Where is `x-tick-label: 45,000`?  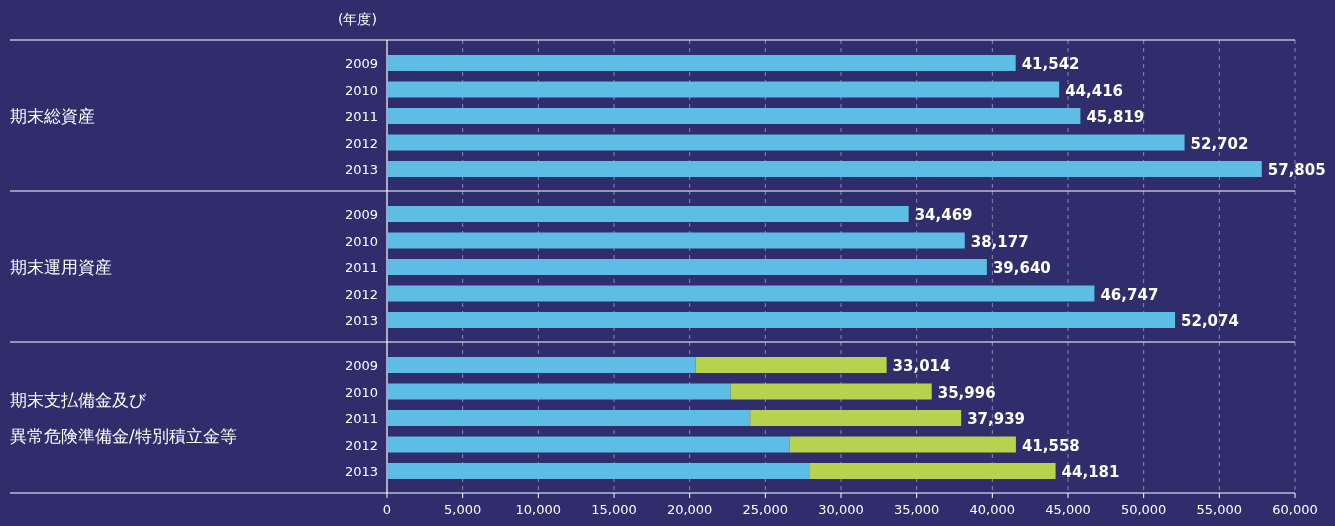 x-tick-label: 45,000 is located at coordinates (1068, 509).